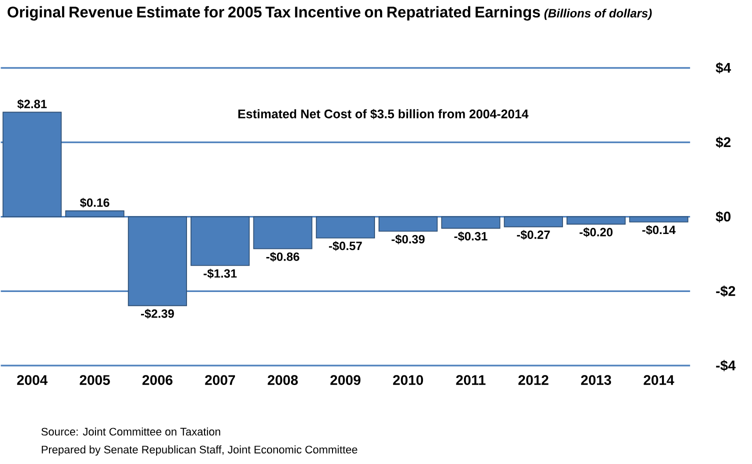 The height and width of the screenshot is (464, 752). What do you see at coordinates (95, 380) in the screenshot?
I see `x-tick-label: 2005` at bounding box center [95, 380].